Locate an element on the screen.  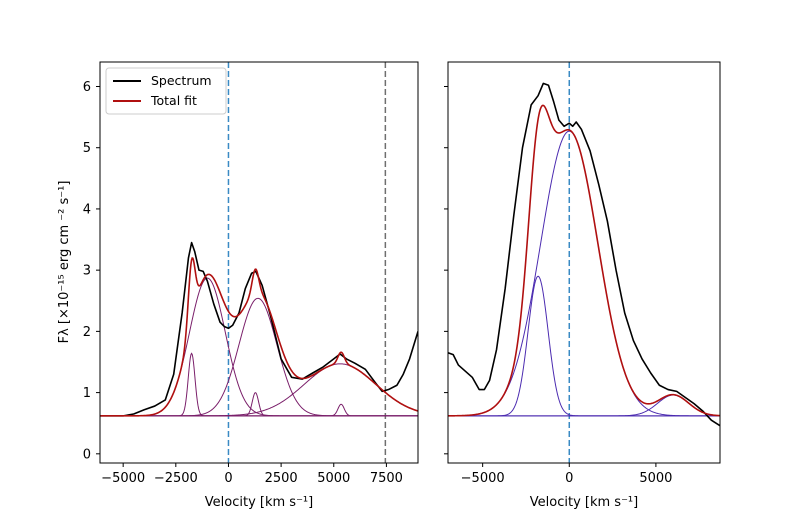
right-x-tick-label: 5000 is located at coordinates (655, 478).